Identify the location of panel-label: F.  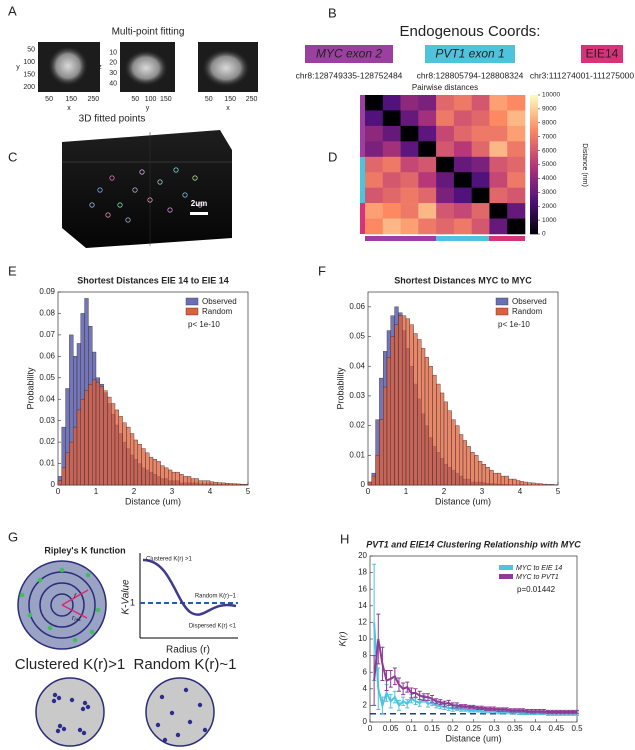
(322, 270).